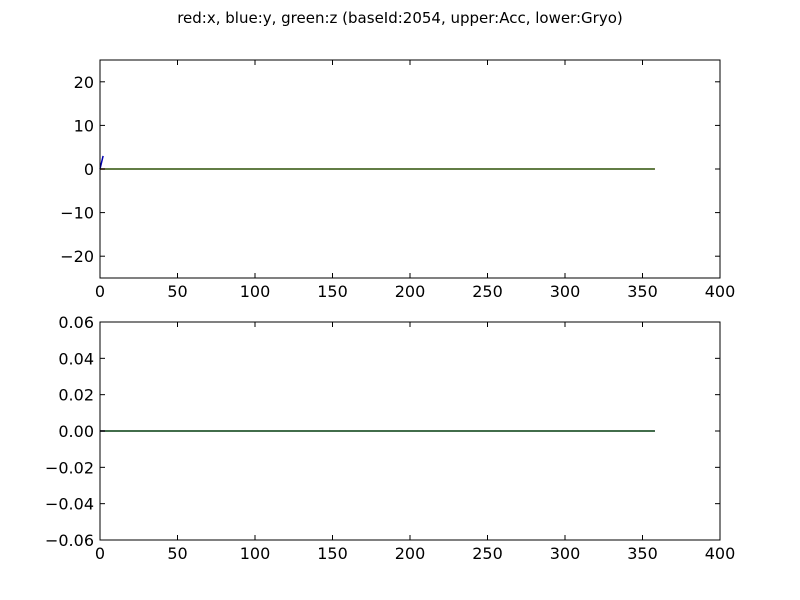 Image resolution: width=800 pixels, height=600 pixels. What do you see at coordinates (69, 540) in the screenshot?
I see `lower-ytick-label: −0.06` at bounding box center [69, 540].